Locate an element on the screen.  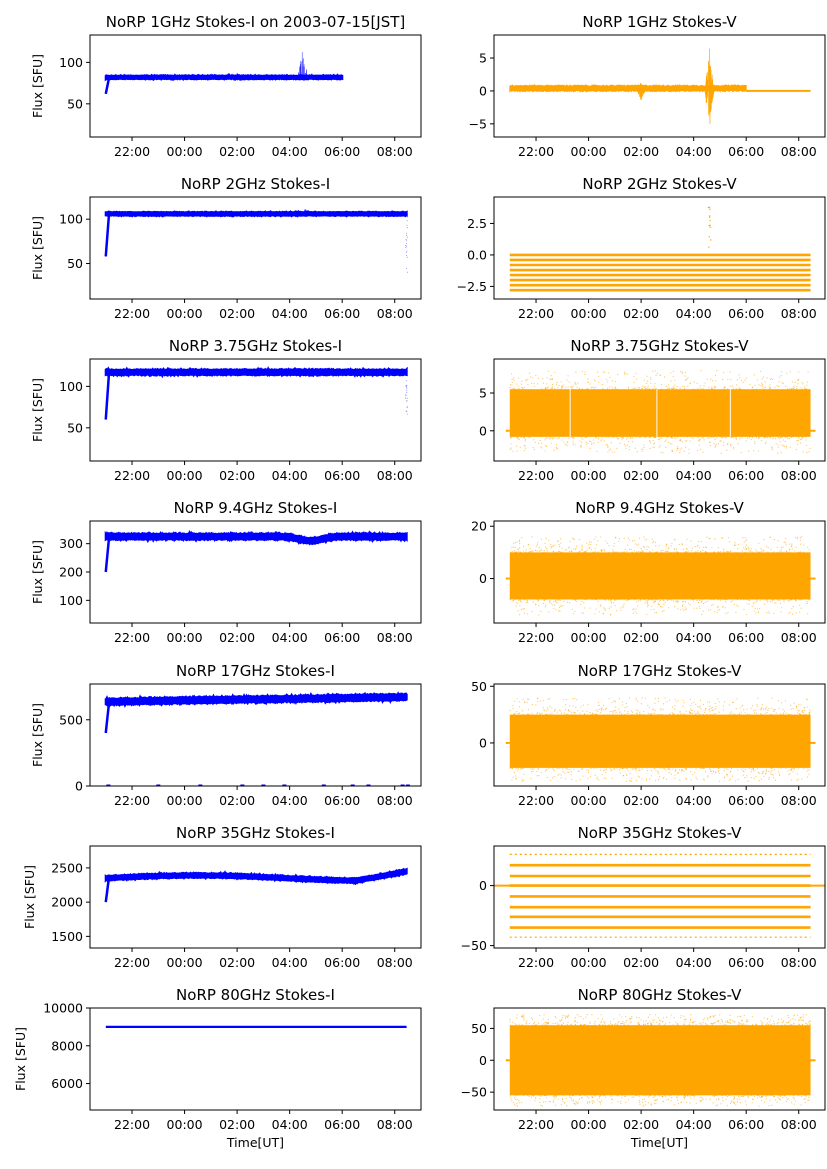
chart-title: NoRP 3.75GHz Stokes-I is located at coordinates (255, 346).